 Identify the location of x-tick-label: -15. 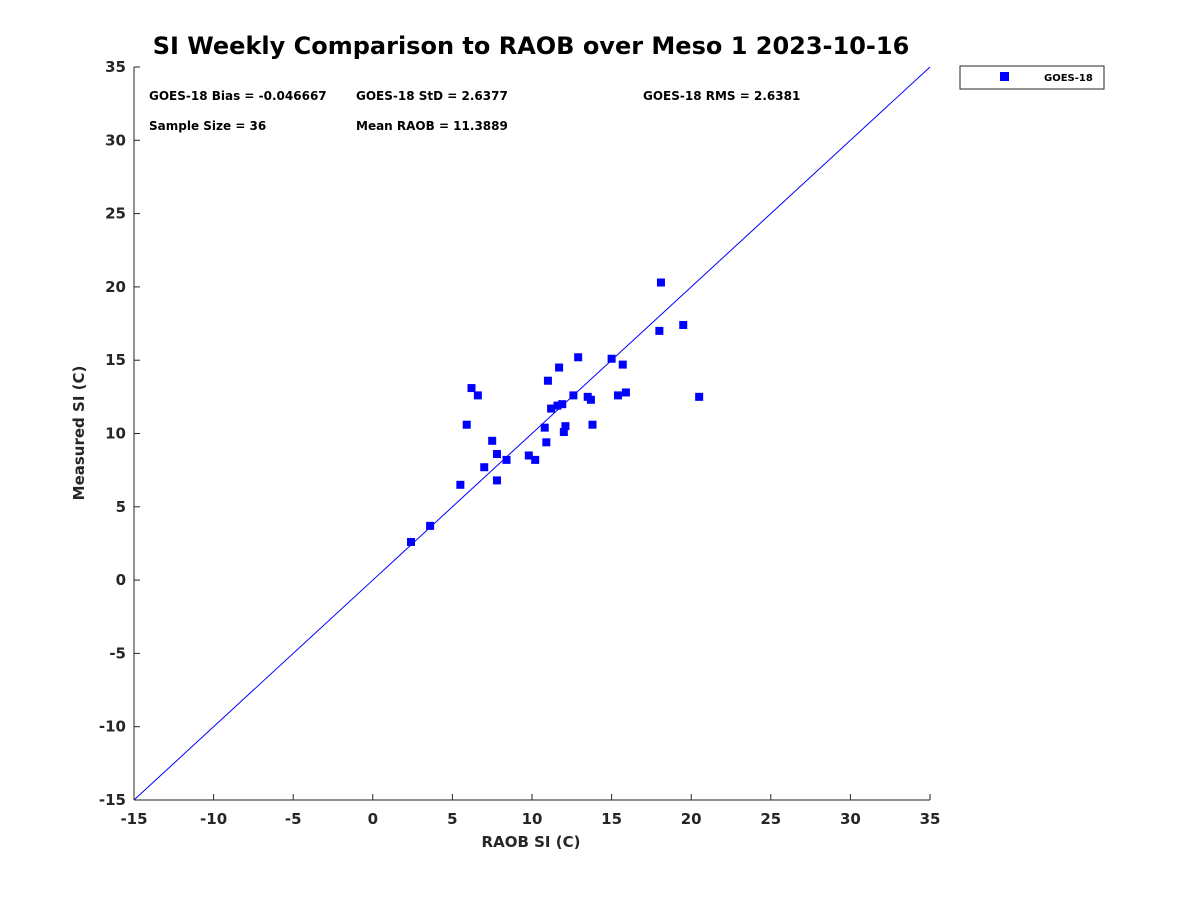
(133, 819).